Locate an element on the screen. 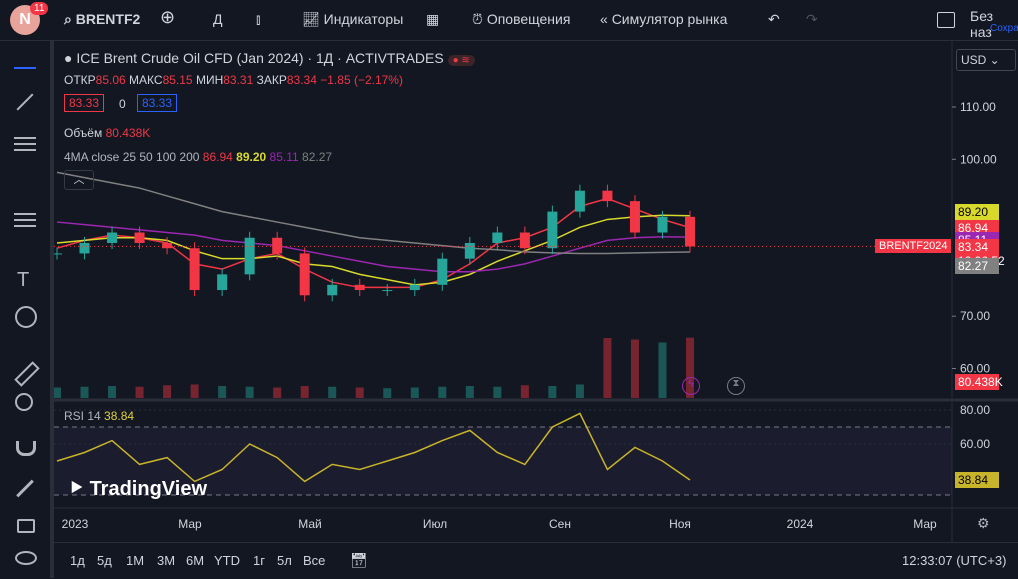 This screenshot has height=579, width=1018. flash-icon: ϟ is located at coordinates (691, 386).